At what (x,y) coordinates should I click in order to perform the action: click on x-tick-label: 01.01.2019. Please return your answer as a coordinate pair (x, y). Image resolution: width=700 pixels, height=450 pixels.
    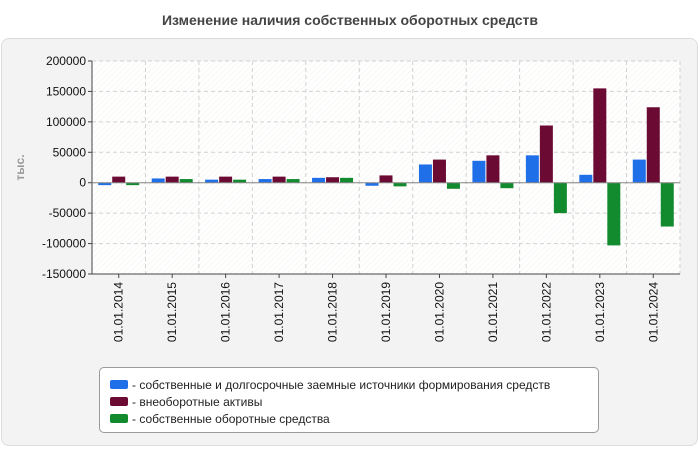
    Looking at the image, I should click on (386, 312).